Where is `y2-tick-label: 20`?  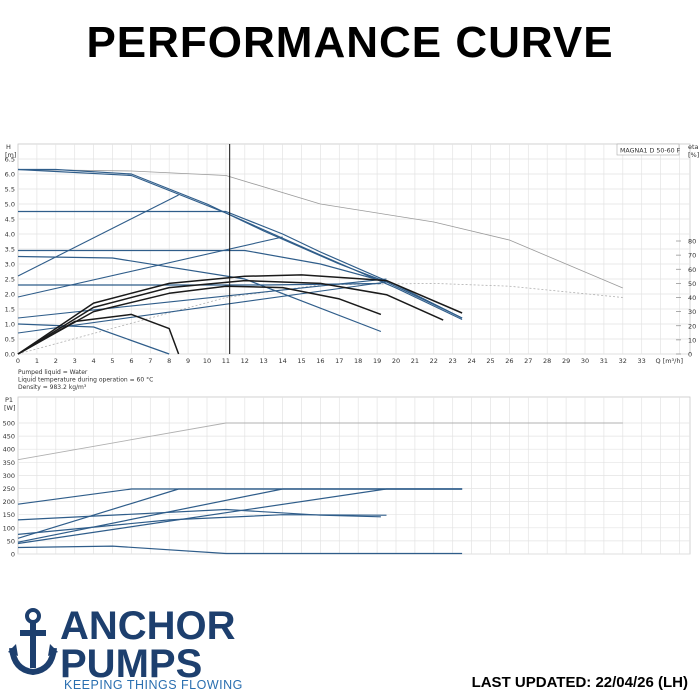
y2-tick-label: 20 is located at coordinates (692, 326).